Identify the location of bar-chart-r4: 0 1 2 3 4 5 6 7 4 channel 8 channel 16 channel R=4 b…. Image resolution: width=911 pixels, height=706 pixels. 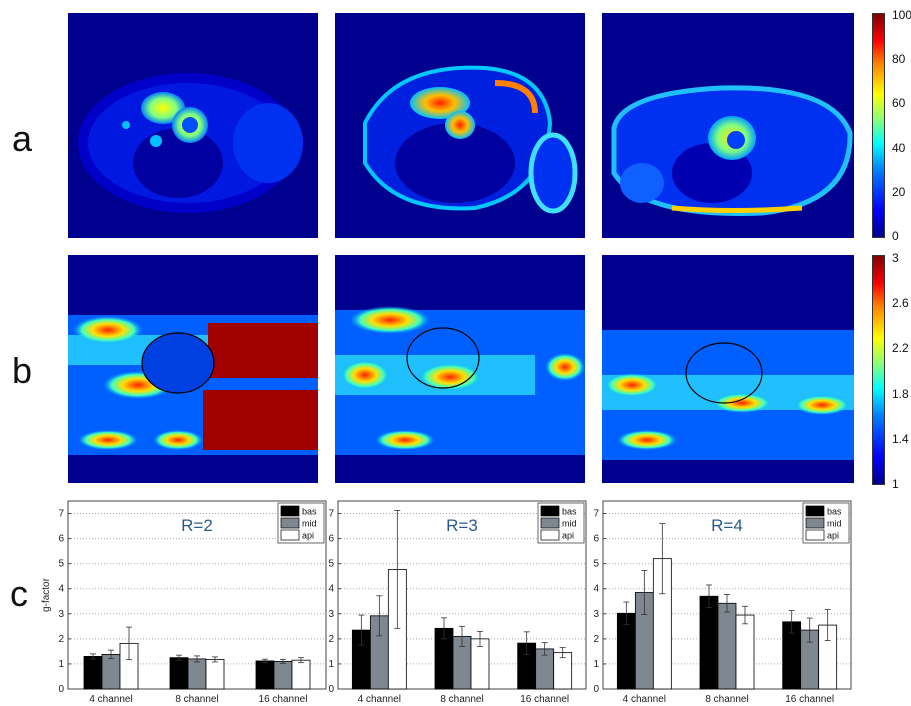
(722, 602).